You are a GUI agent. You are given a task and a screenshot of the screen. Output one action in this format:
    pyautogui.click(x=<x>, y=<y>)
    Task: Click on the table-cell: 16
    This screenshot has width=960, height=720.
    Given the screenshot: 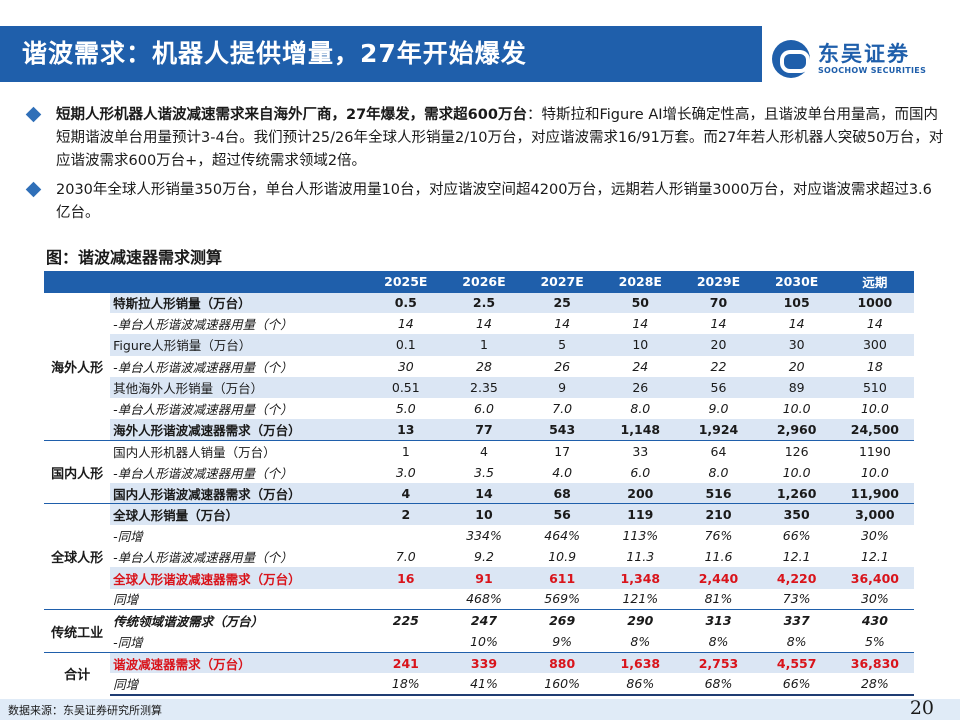 What is the action you would take?
    pyautogui.click(x=405, y=578)
    